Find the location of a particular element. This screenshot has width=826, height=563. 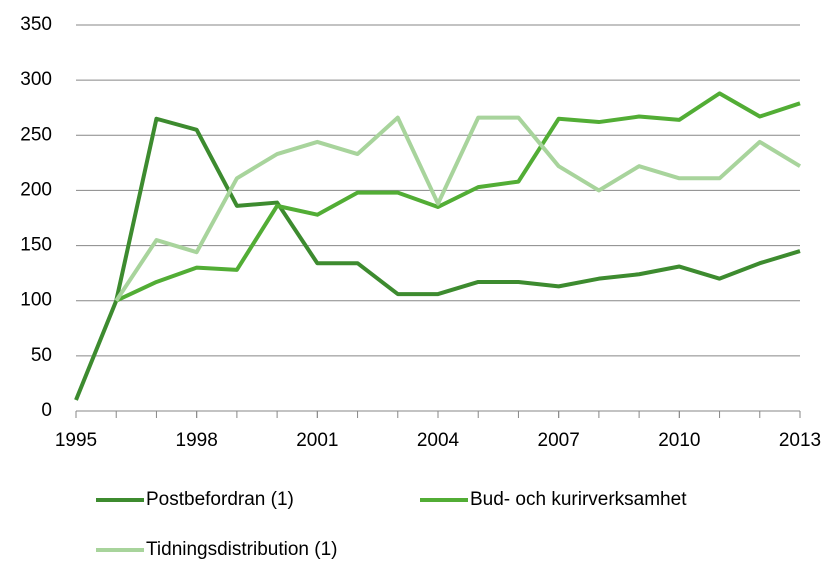

x-tick-label: 2013 is located at coordinates (800, 440).